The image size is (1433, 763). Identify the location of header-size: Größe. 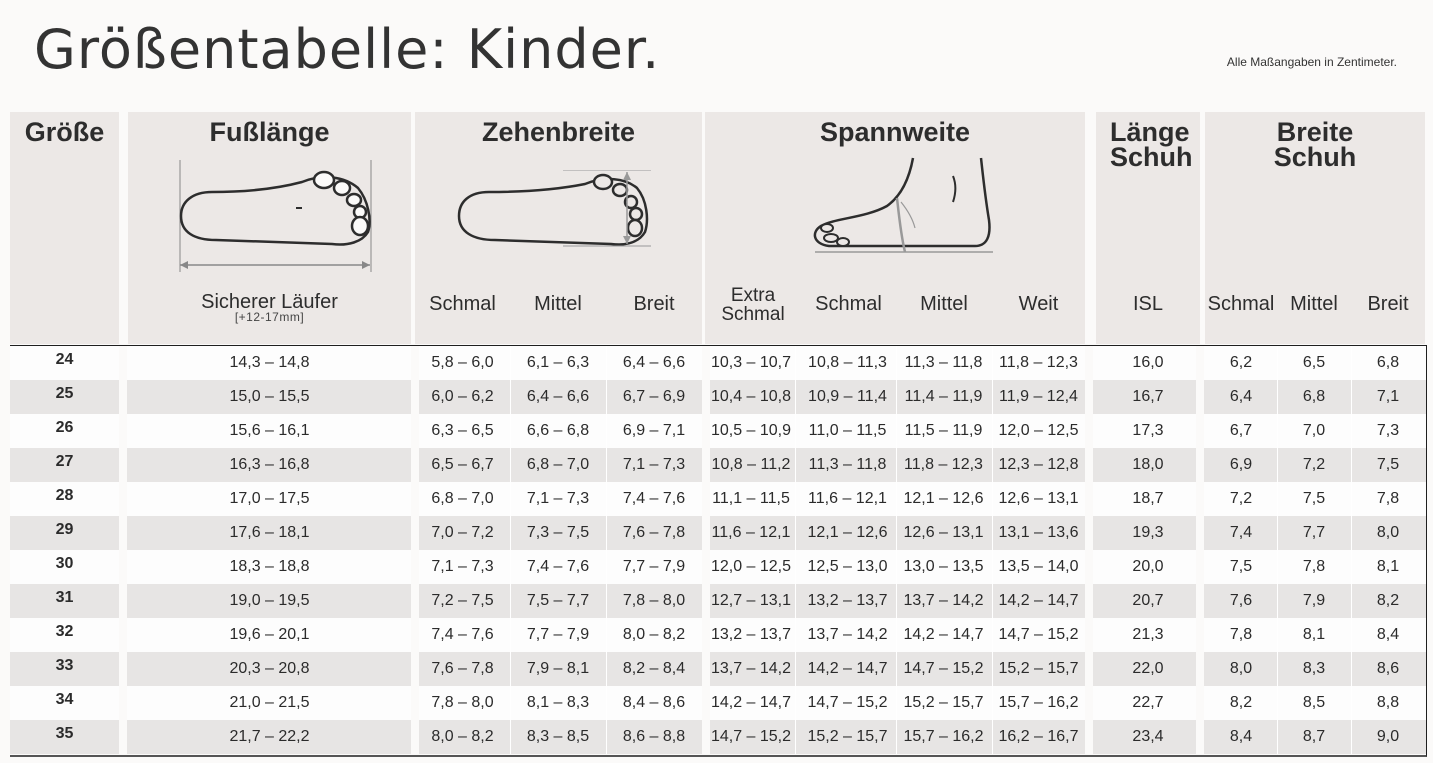
(64, 228).